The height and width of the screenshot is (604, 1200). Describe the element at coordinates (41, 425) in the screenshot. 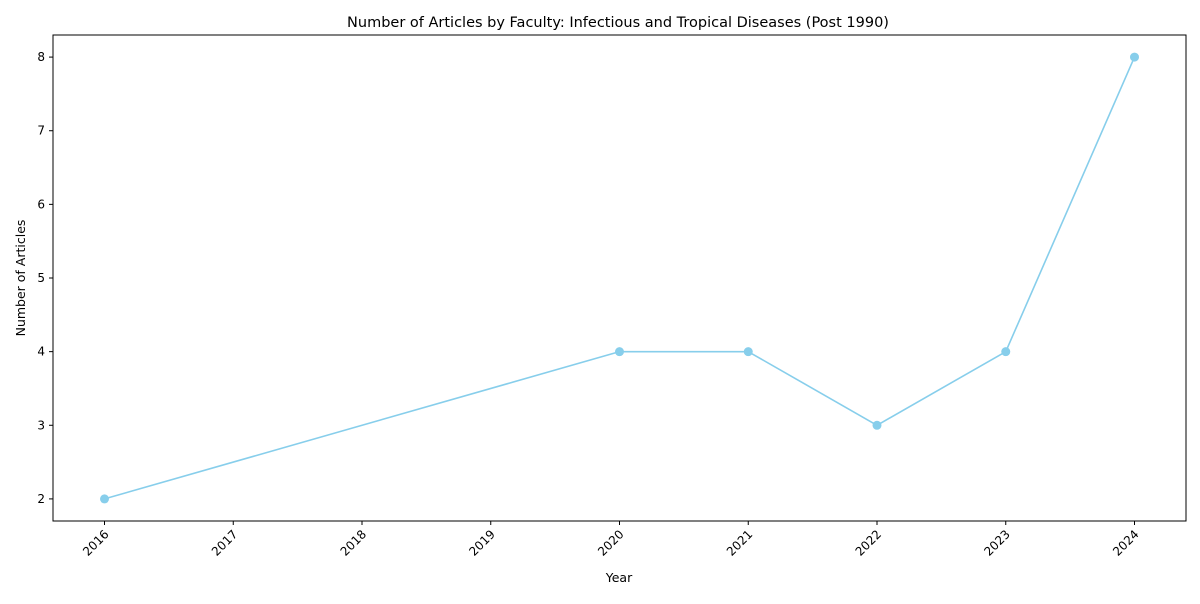

I see `y-tick-label: 3` at that location.